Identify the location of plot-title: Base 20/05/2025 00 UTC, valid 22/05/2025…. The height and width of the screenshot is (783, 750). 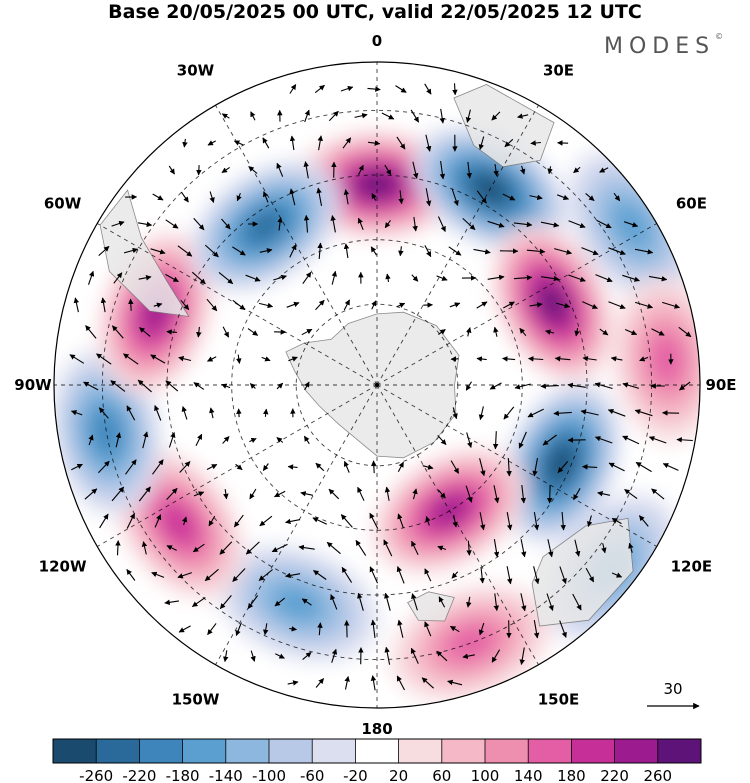
(375, 12).